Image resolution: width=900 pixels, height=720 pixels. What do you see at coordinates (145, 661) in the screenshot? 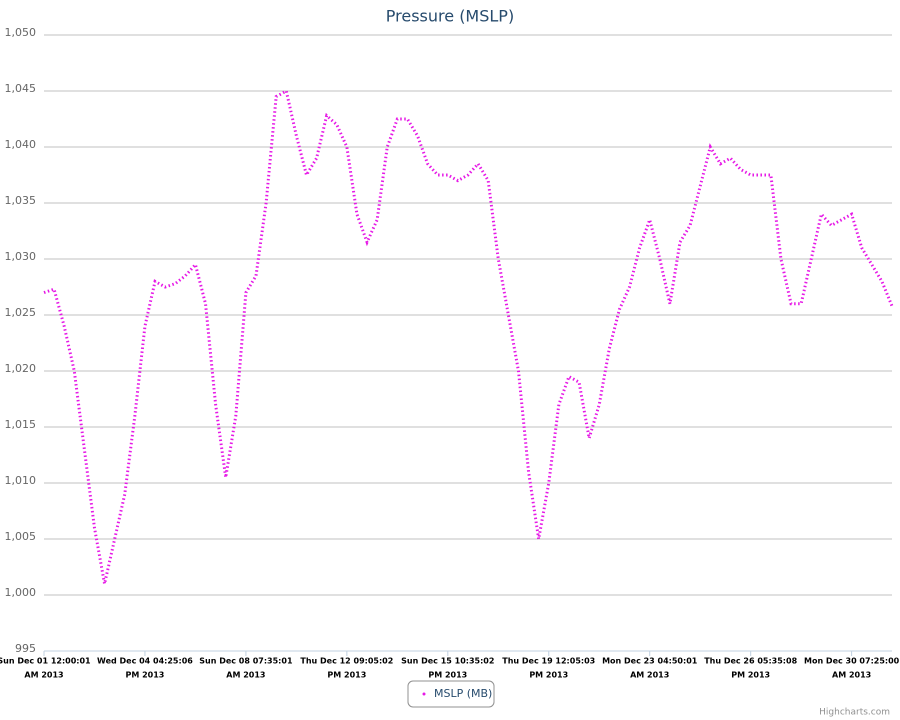
I see `x-tick-label: Wed Dec 04 04:25:06` at bounding box center [145, 661].